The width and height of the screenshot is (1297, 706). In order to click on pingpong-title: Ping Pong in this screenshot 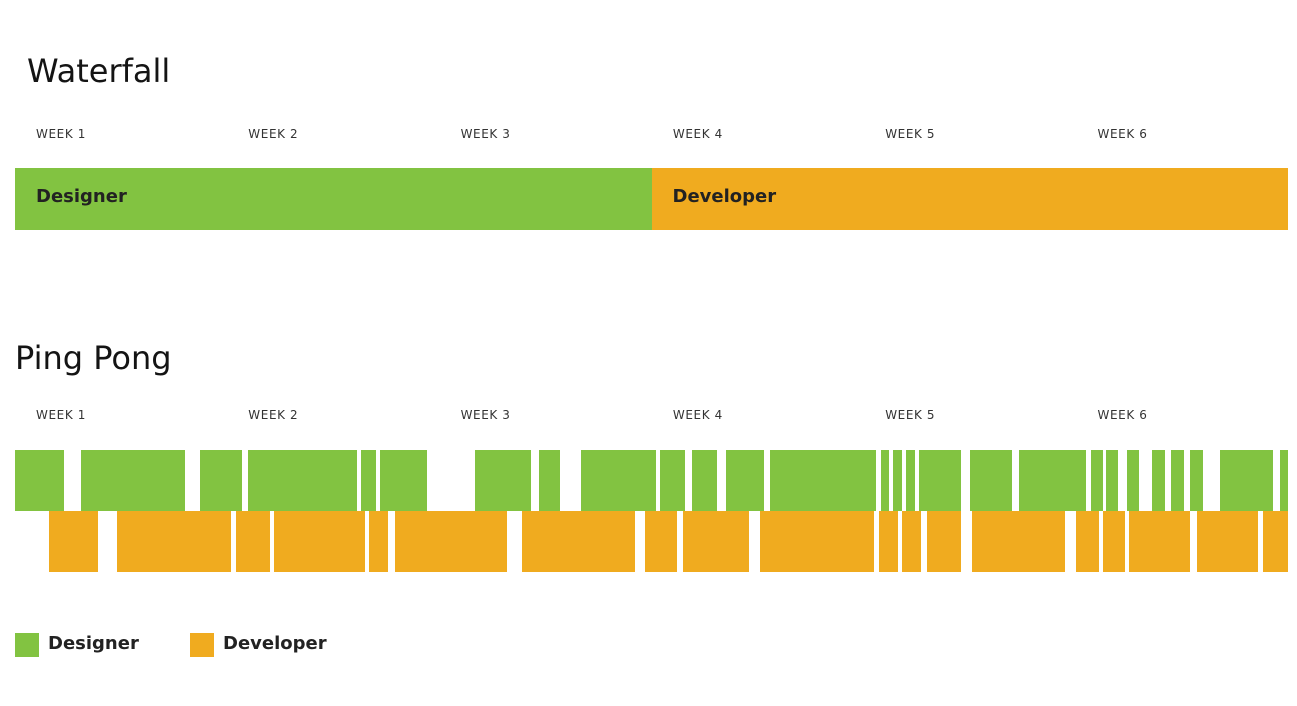, I will do `click(93, 358)`.